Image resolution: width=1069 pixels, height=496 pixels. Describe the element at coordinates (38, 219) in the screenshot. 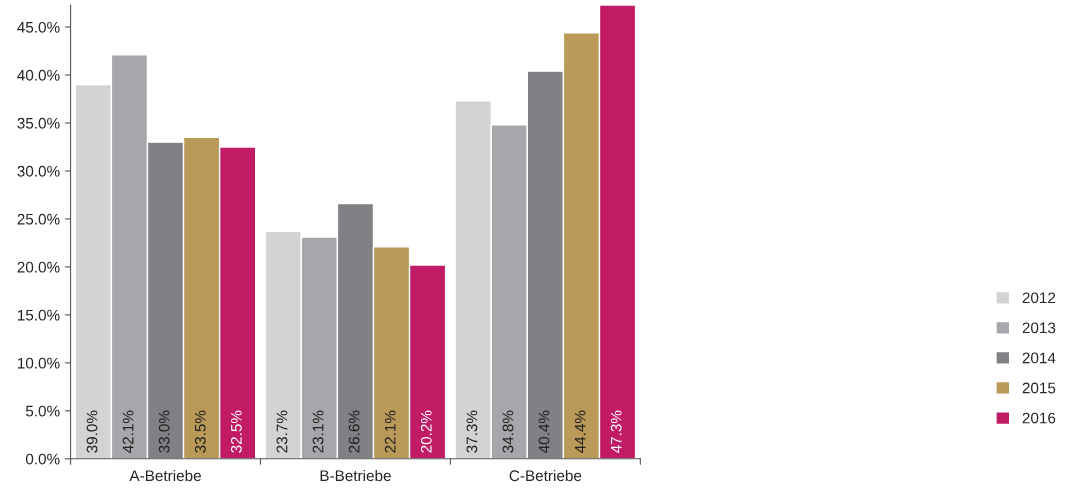

I see `y-tick-label: 25.0%` at that location.